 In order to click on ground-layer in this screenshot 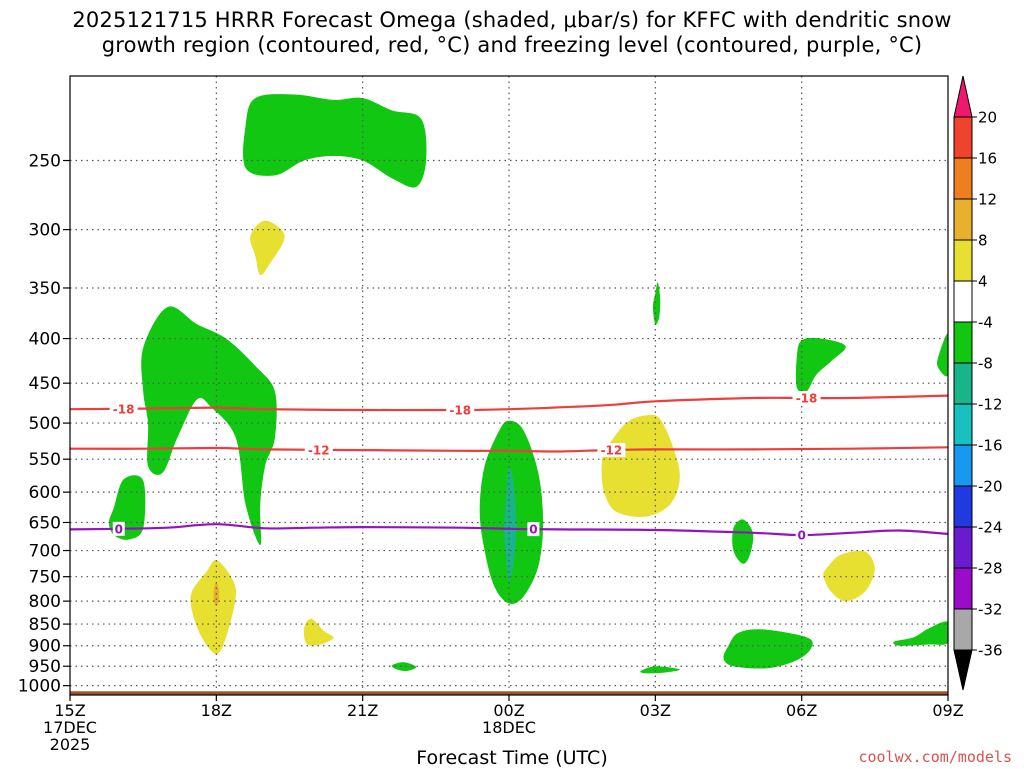, I will do `click(509, 693)`.